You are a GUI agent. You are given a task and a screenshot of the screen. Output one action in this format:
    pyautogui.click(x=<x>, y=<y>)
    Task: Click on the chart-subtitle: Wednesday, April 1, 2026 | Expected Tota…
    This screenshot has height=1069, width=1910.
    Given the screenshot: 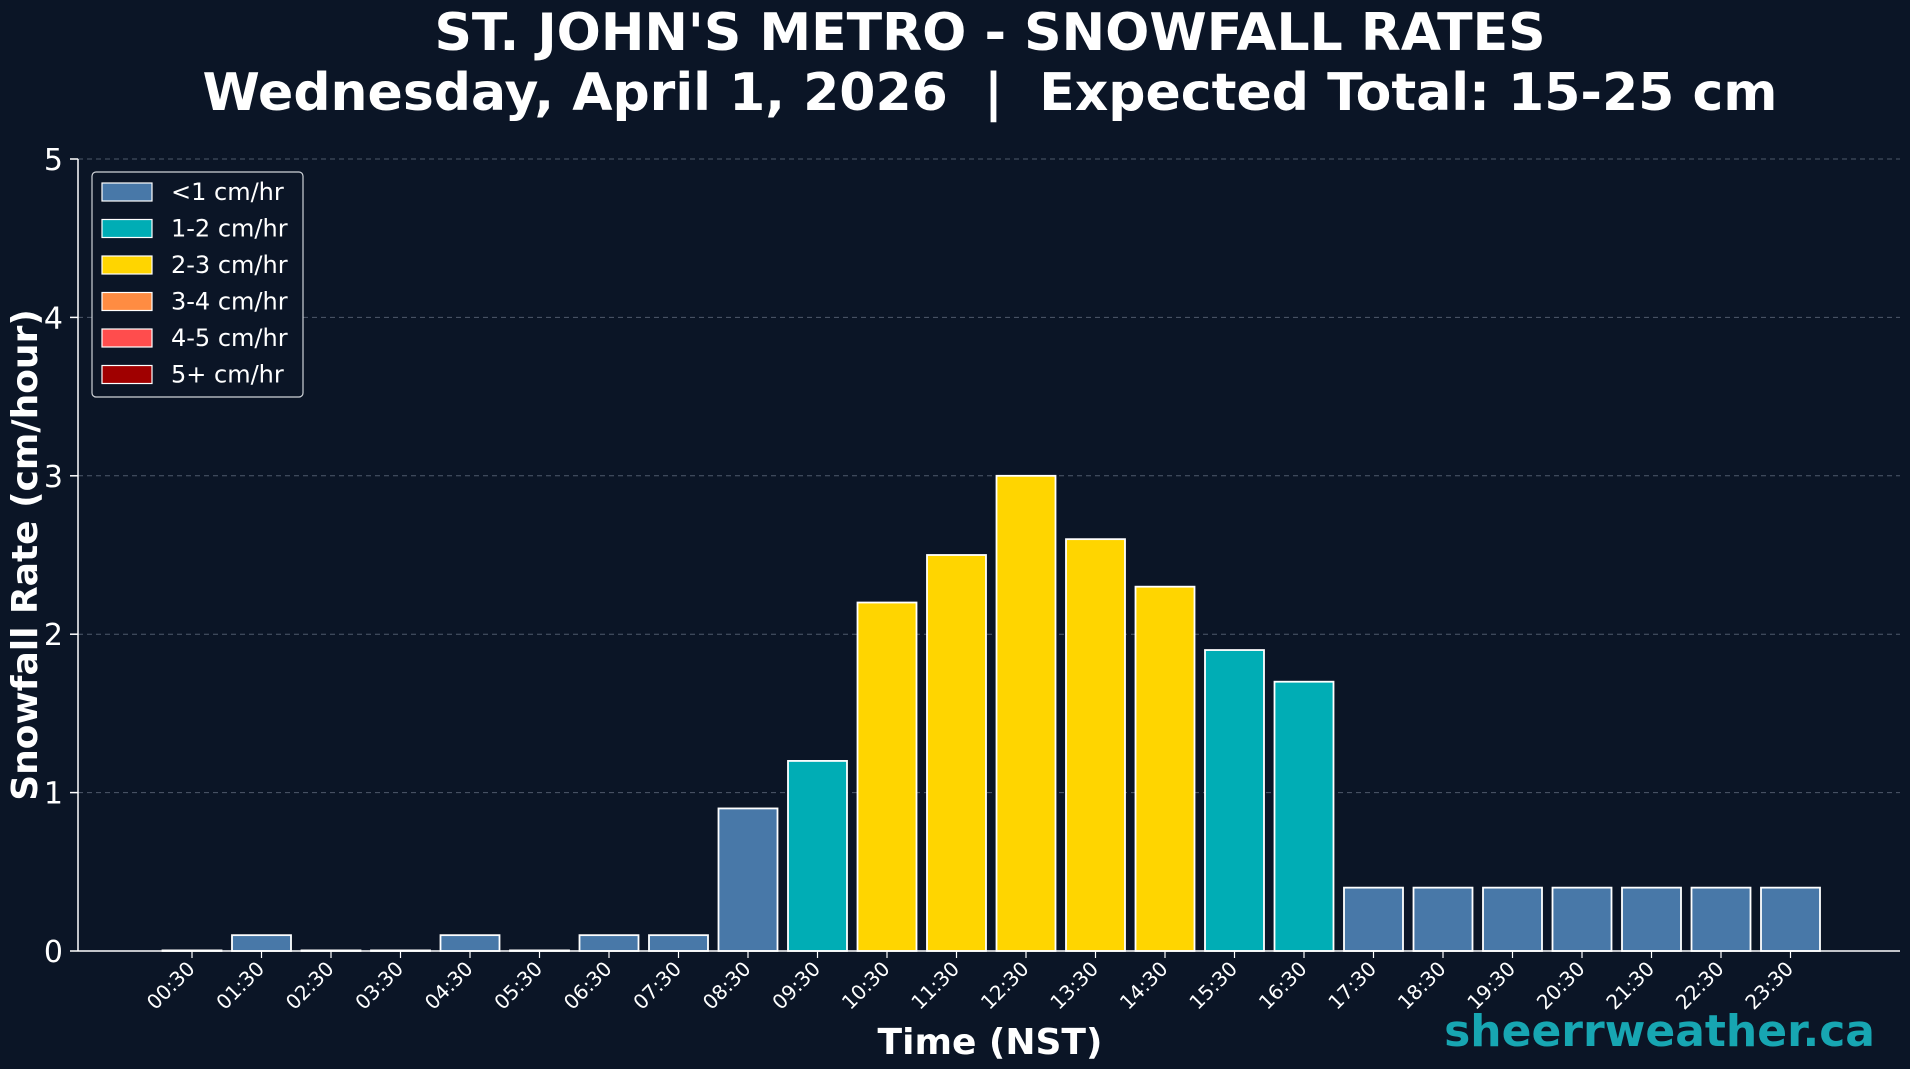 What is the action you would take?
    pyautogui.click(x=990, y=93)
    